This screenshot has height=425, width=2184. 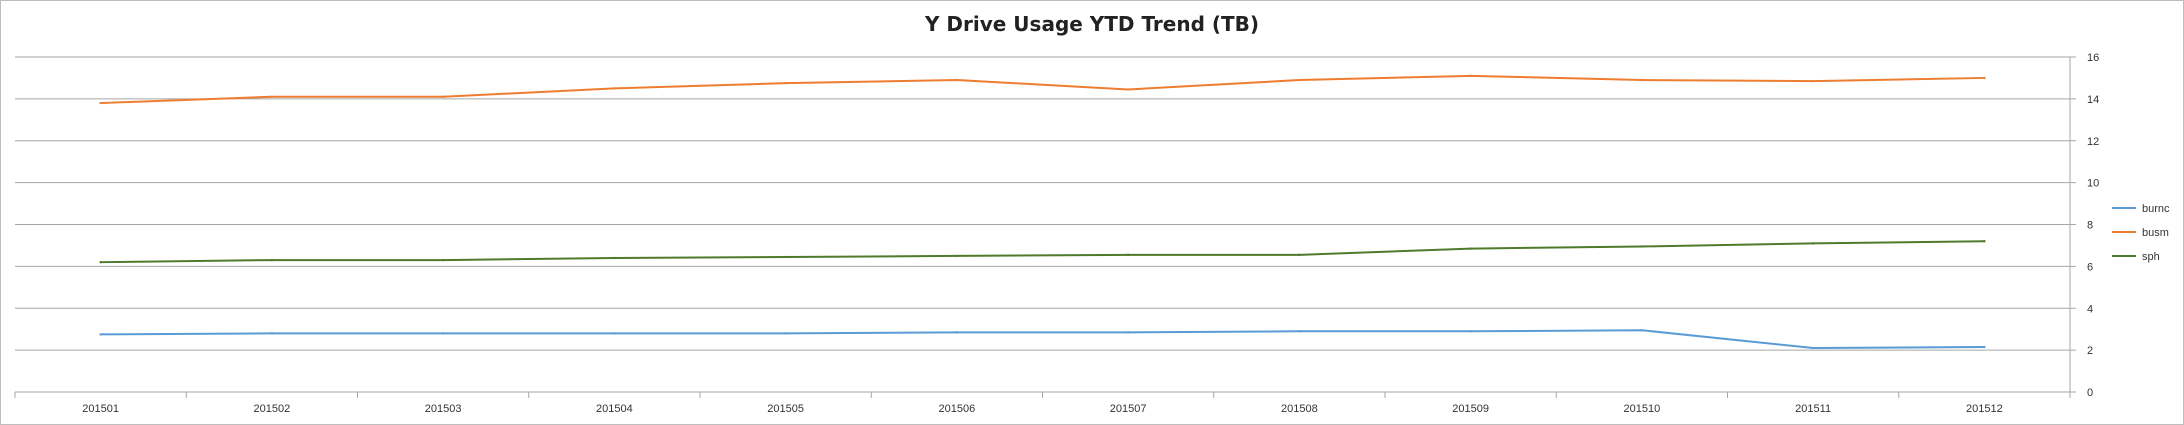 What do you see at coordinates (614, 409) in the screenshot?
I see `x-tick-label: 201504` at bounding box center [614, 409].